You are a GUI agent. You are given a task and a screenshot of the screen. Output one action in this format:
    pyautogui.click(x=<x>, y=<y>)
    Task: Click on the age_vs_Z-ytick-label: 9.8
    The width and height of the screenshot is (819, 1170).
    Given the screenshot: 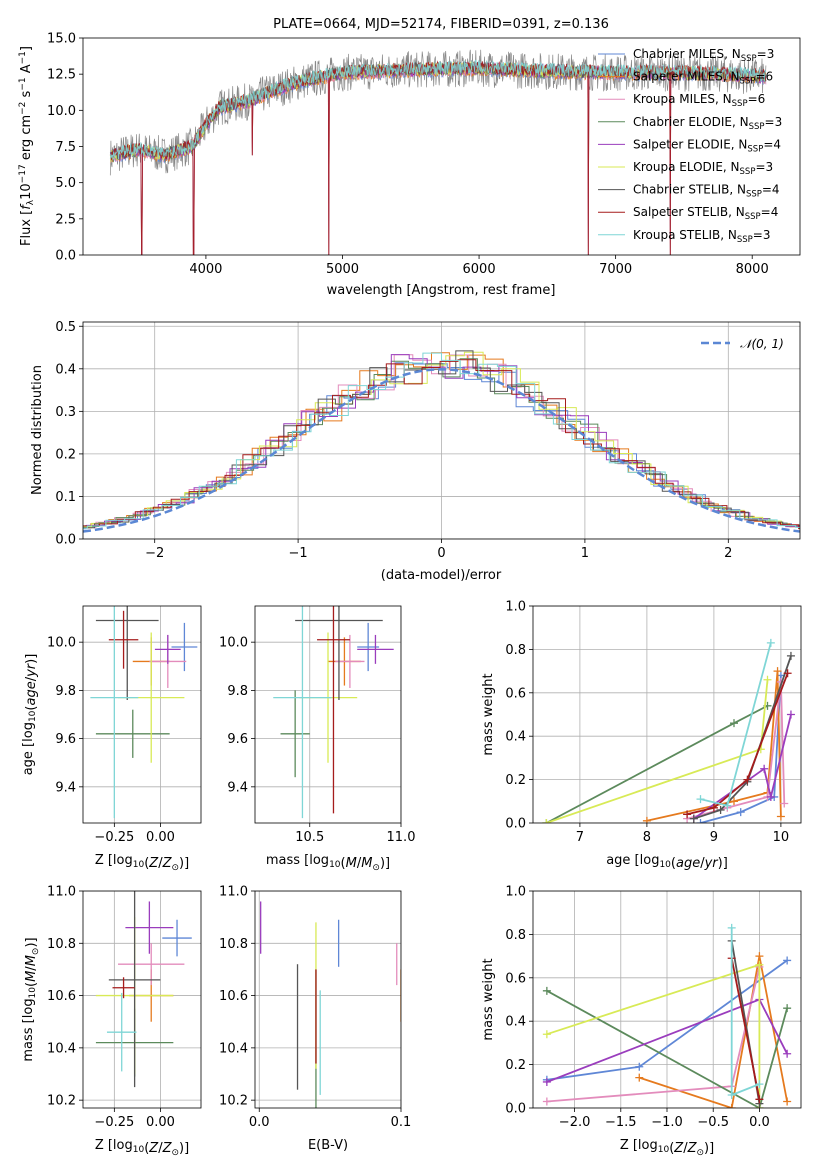 What is the action you would take?
    pyautogui.click(x=65, y=691)
    